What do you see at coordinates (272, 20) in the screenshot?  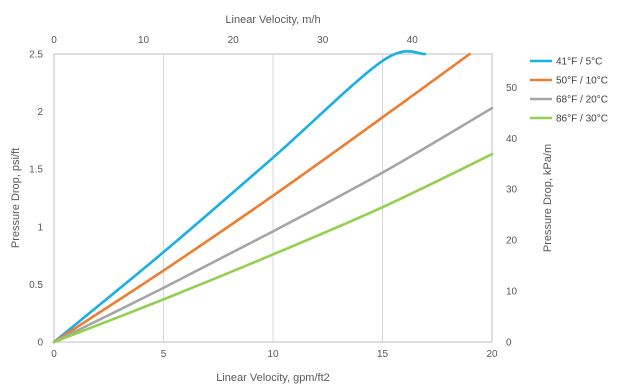 I see `x-axis-title-top: Linear Velocity, m/h` at bounding box center [272, 20].